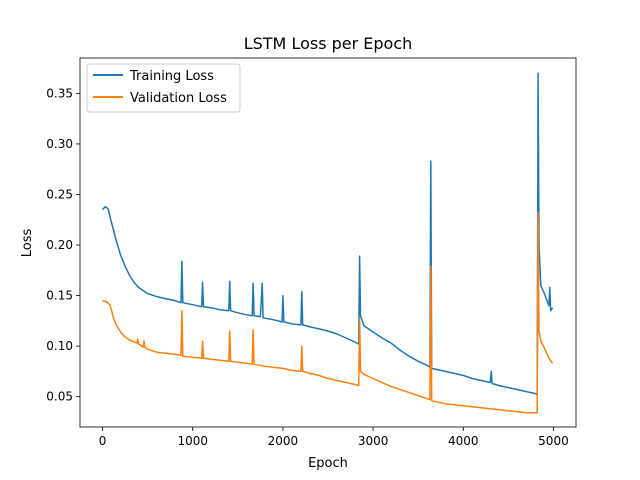 This screenshot has height=480, width=640. Describe the element at coordinates (373, 441) in the screenshot. I see `x-tick-label: 3000` at that location.